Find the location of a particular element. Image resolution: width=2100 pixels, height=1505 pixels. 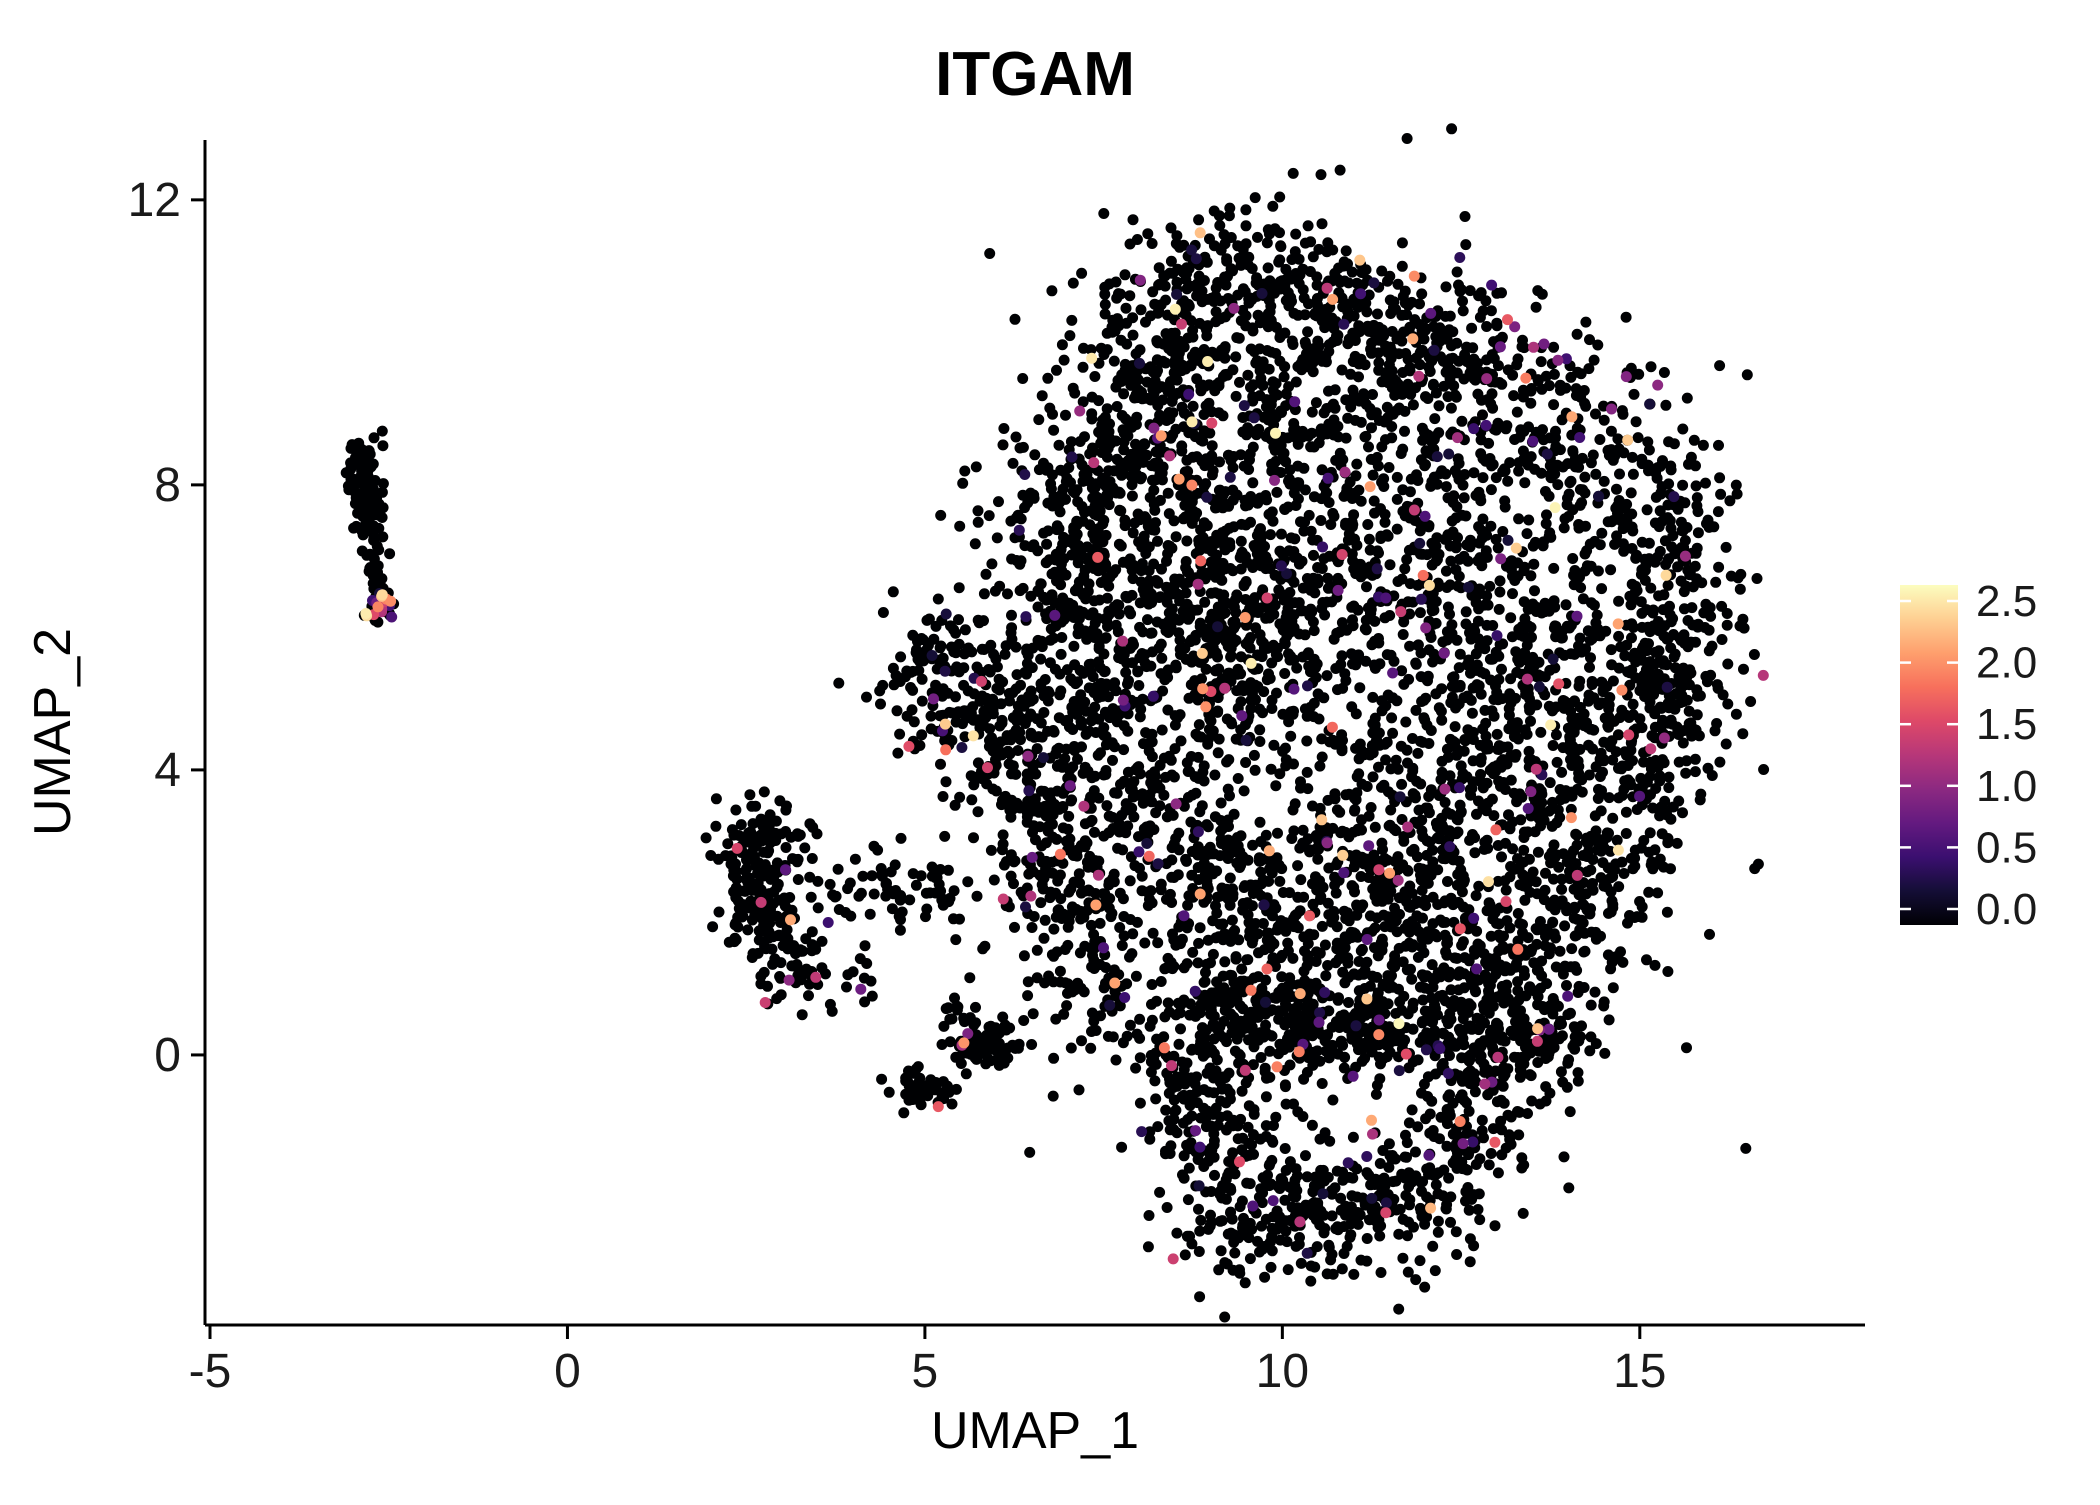

colorbar-tick-label: 1.0 is located at coordinates (2006, 786).